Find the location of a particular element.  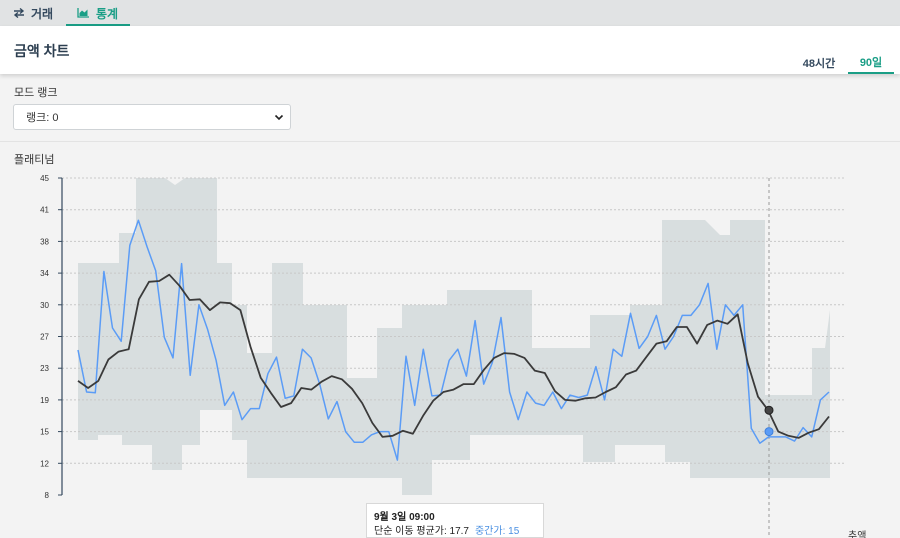

y-tick-label: 19 is located at coordinates (44, 400).